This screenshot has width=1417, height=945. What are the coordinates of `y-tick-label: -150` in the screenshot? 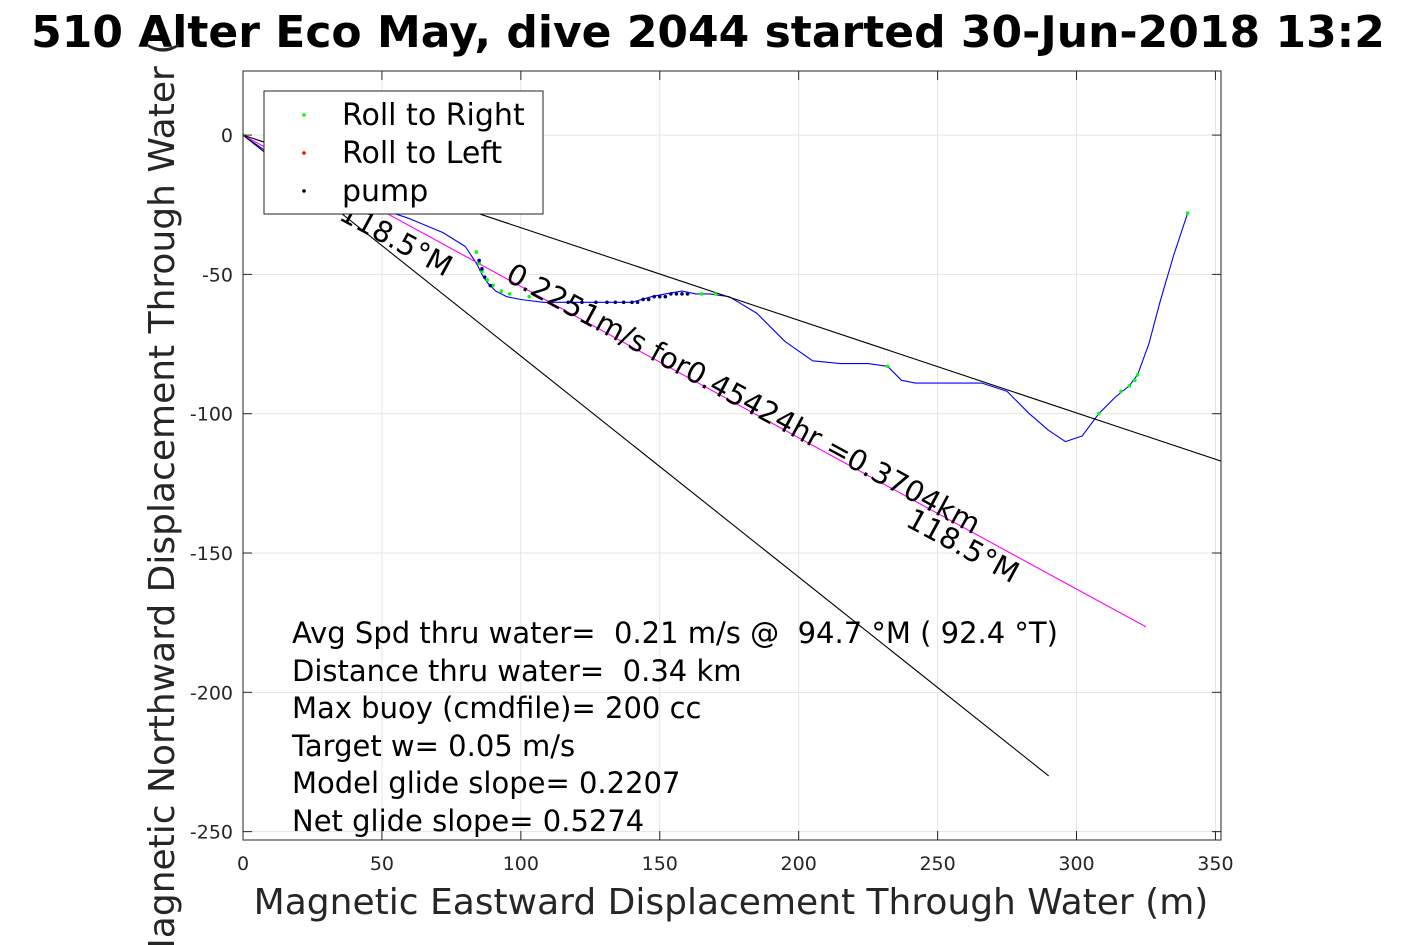 It's located at (211, 554).